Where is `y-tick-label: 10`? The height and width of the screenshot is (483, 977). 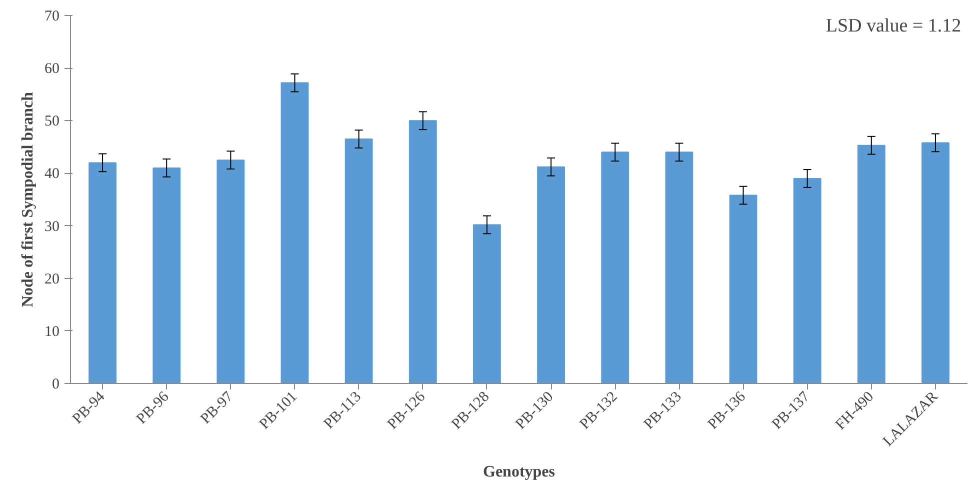 y-tick-label: 10 is located at coordinates (52, 332).